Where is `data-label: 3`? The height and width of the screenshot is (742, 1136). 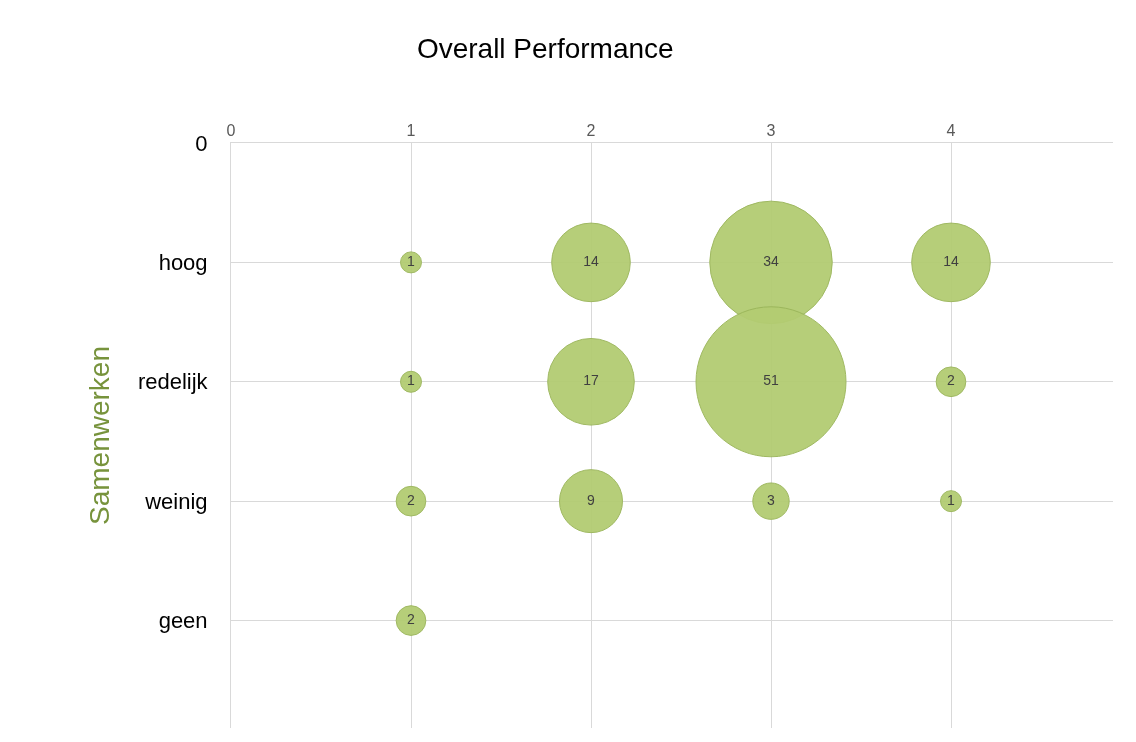
data-label: 3 is located at coordinates (771, 499).